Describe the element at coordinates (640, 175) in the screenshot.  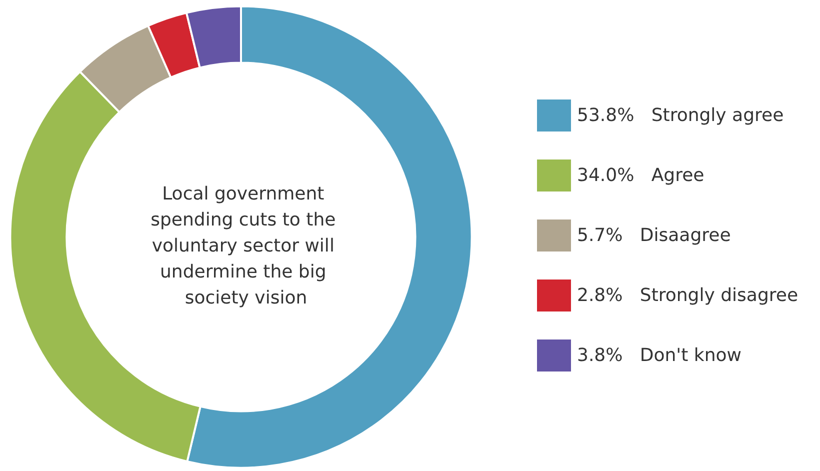
I see `legend-label: 34.0% Agree` at that location.